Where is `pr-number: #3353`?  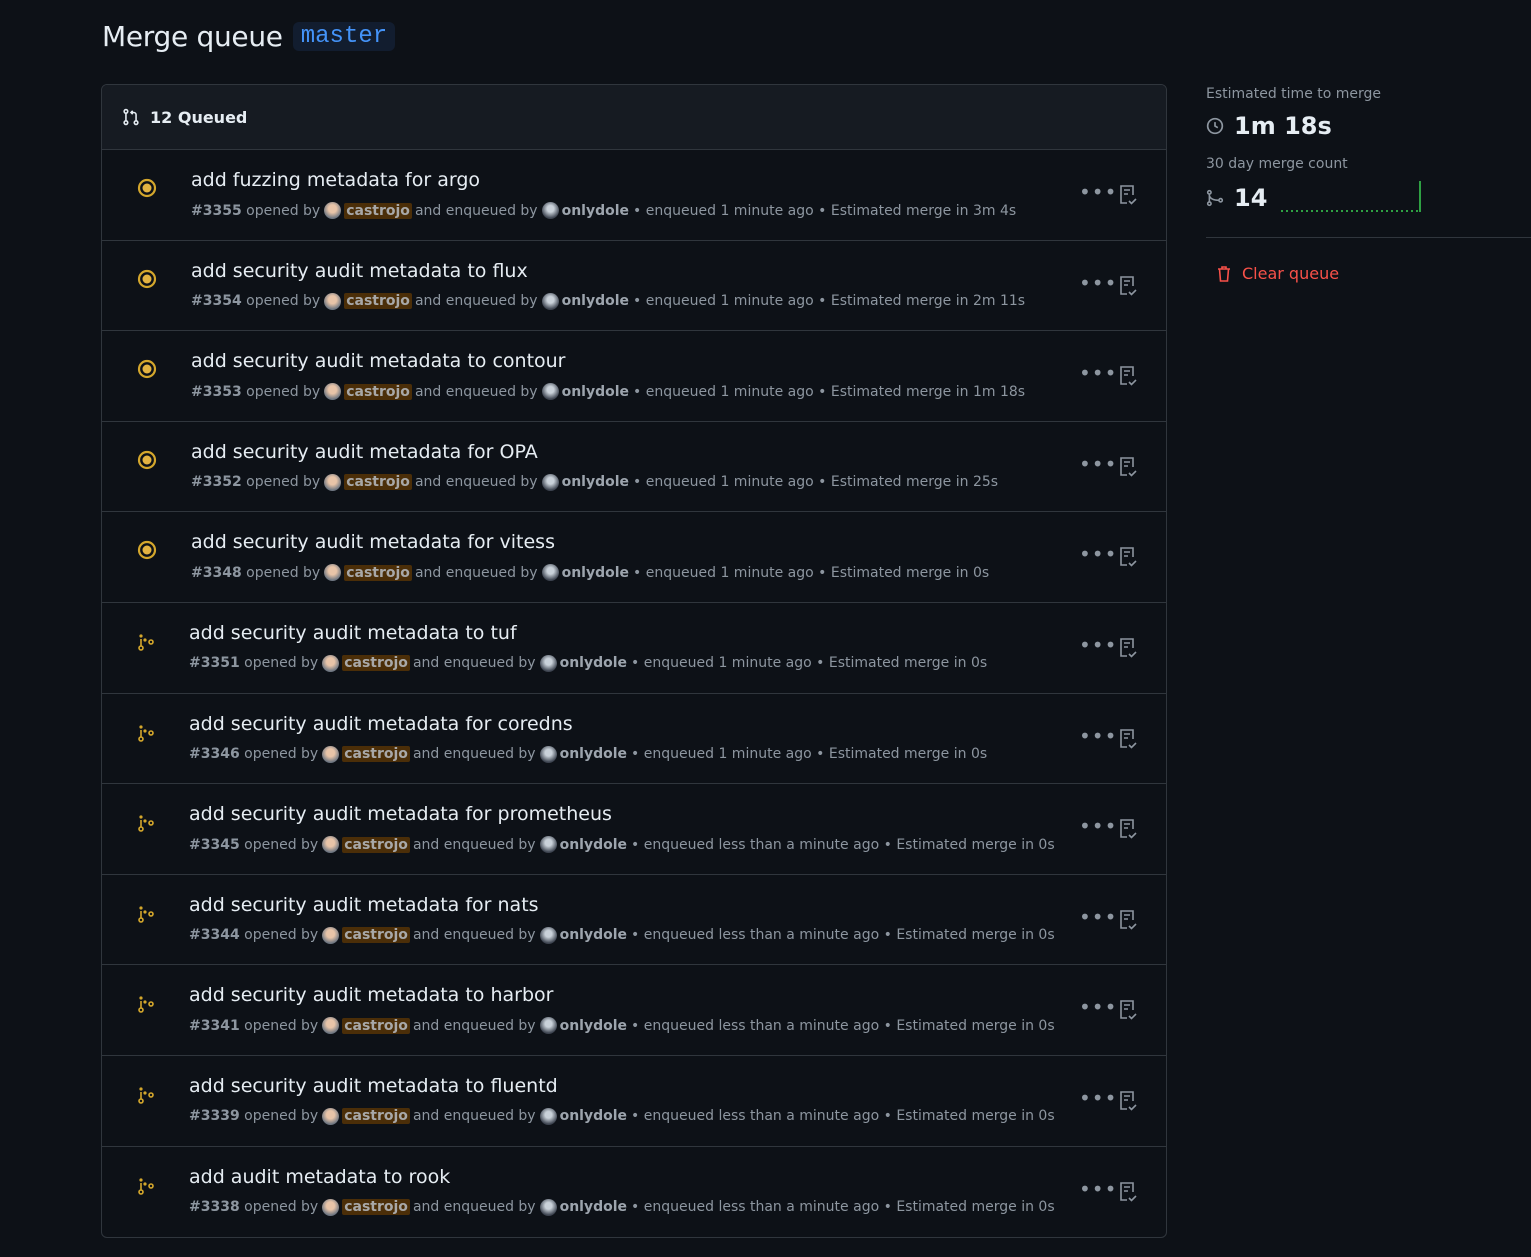
pr-number: #3353 is located at coordinates (216, 391).